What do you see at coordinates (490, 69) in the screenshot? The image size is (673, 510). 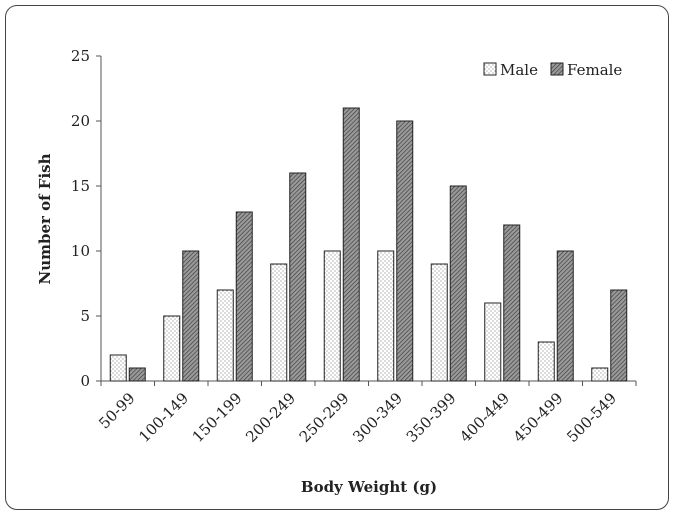 I see `legend-swatch-male` at bounding box center [490, 69].